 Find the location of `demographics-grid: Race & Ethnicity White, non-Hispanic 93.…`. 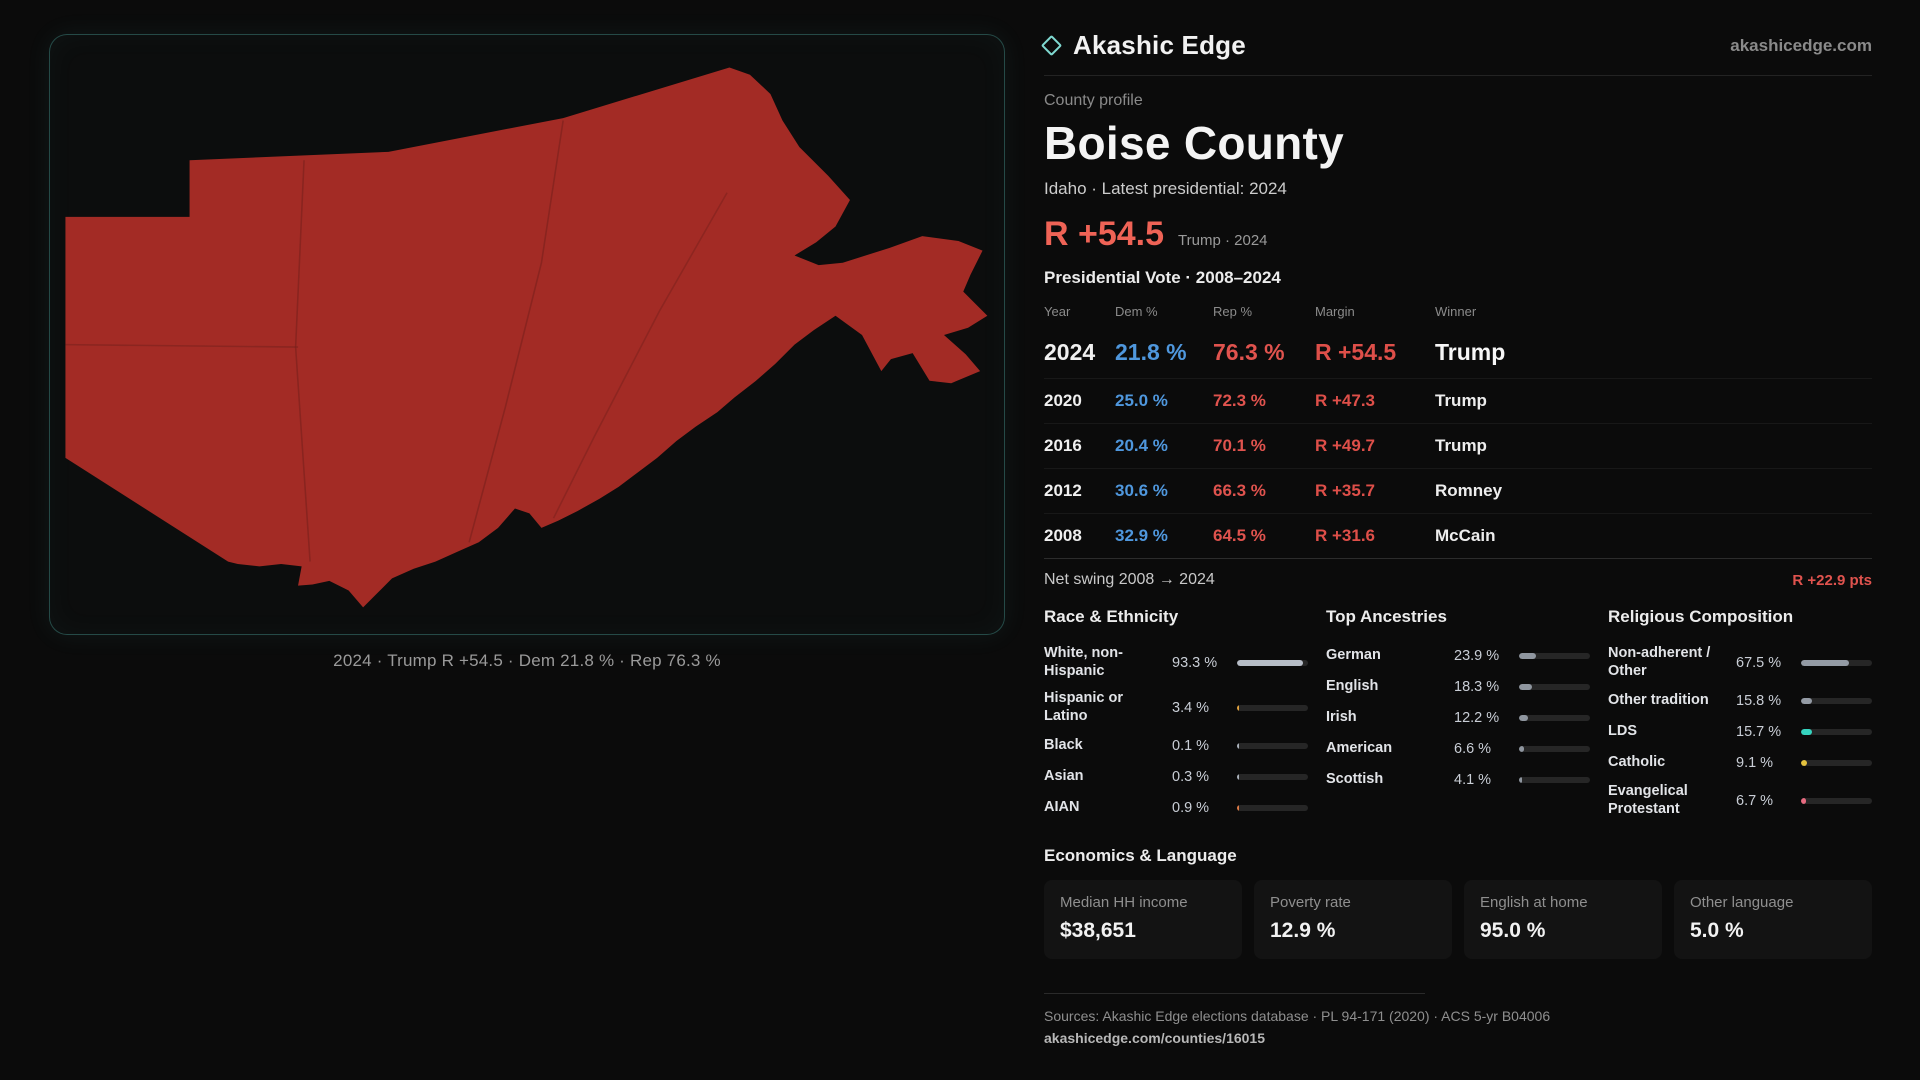

demographics-grid: Race & Ethnicity White, non-Hispanic 93.… is located at coordinates (1458, 715).